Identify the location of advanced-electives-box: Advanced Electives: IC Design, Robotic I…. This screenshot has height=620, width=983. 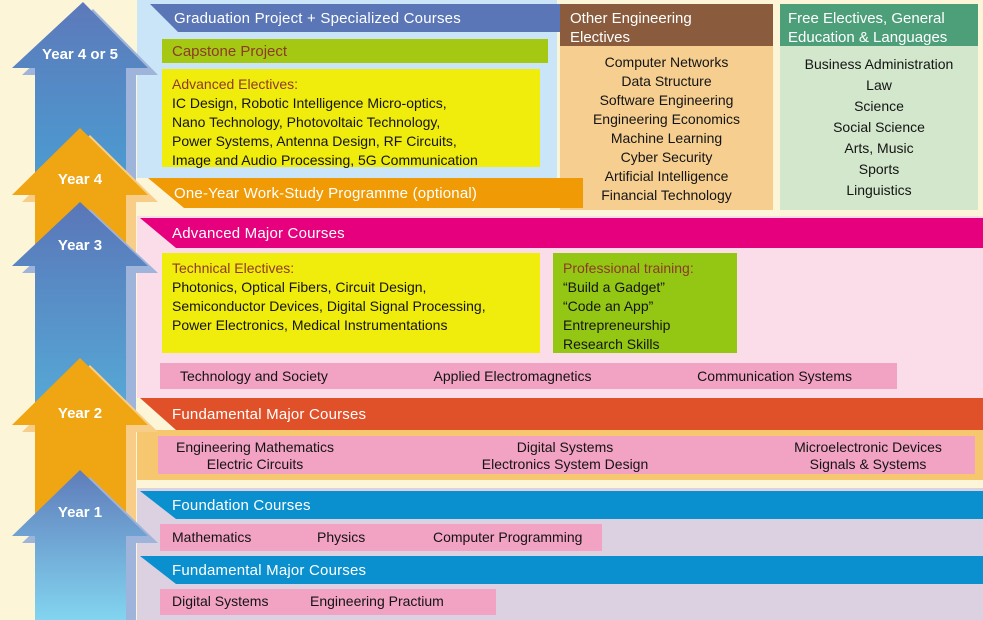
(351, 118).